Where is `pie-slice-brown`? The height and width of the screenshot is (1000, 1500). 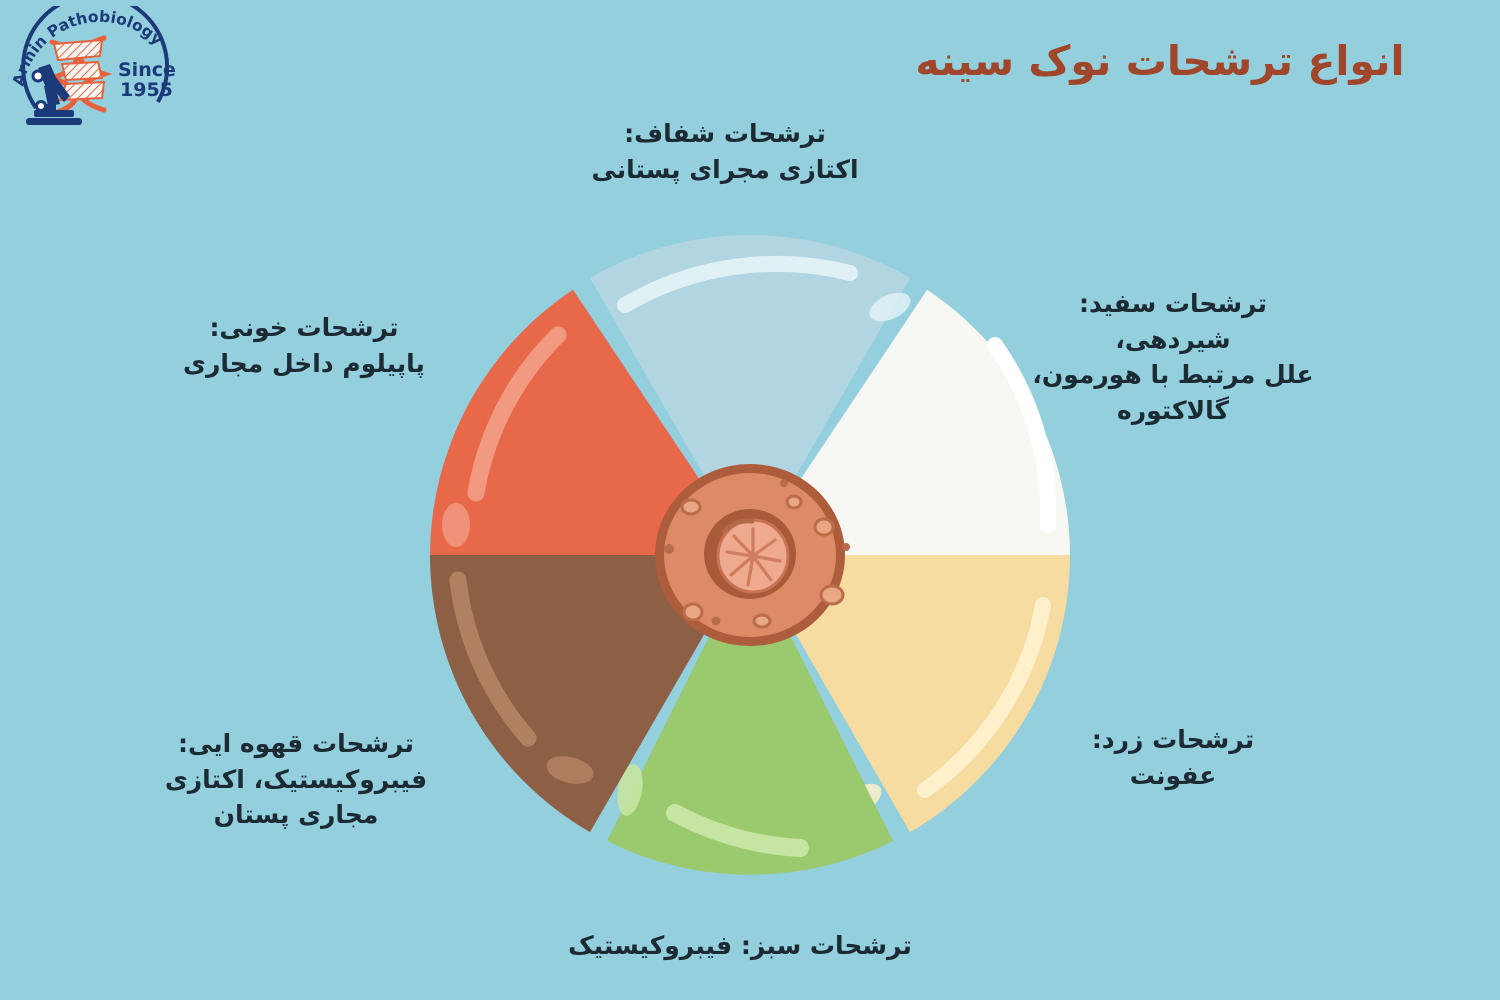 pie-slice-brown is located at coordinates (590, 694).